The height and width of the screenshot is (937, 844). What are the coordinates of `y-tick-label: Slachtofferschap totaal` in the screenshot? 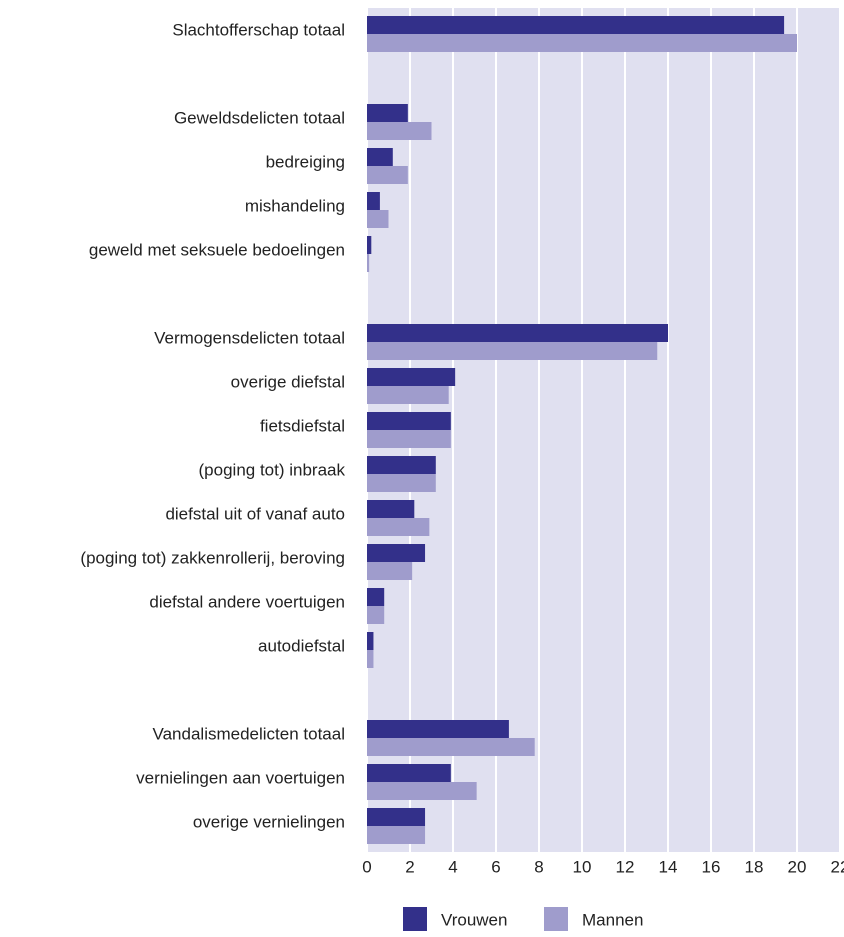 It's located at (258, 29).